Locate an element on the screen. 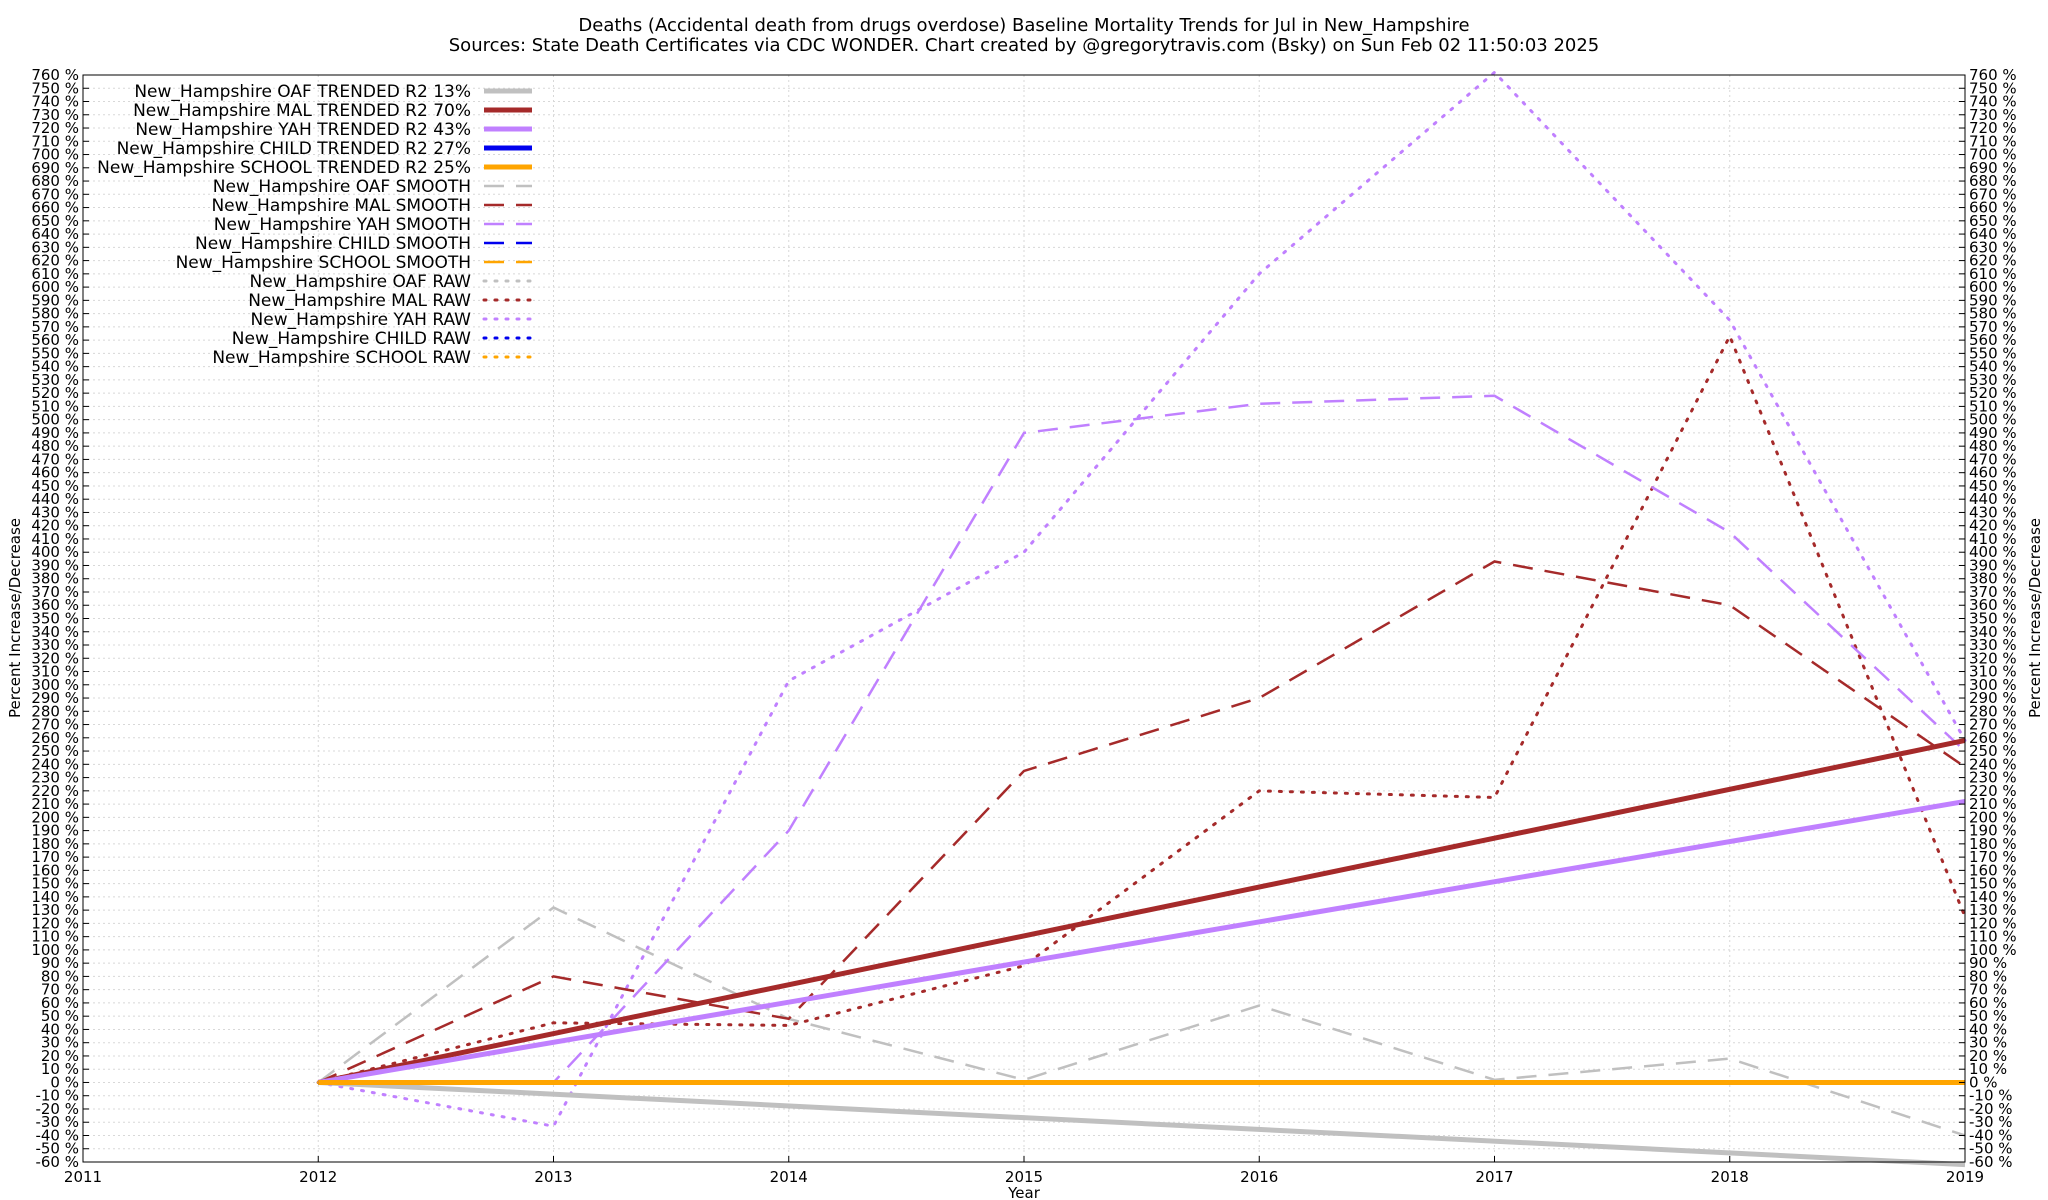  y-tick-label-left: 590 % is located at coordinates (55, 300).